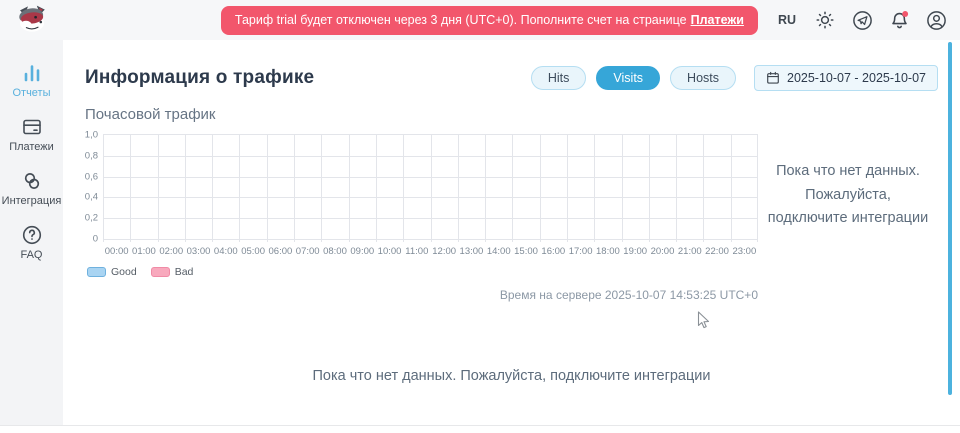  Describe the element at coordinates (31, 127) in the screenshot. I see `payment-card-icon` at that location.